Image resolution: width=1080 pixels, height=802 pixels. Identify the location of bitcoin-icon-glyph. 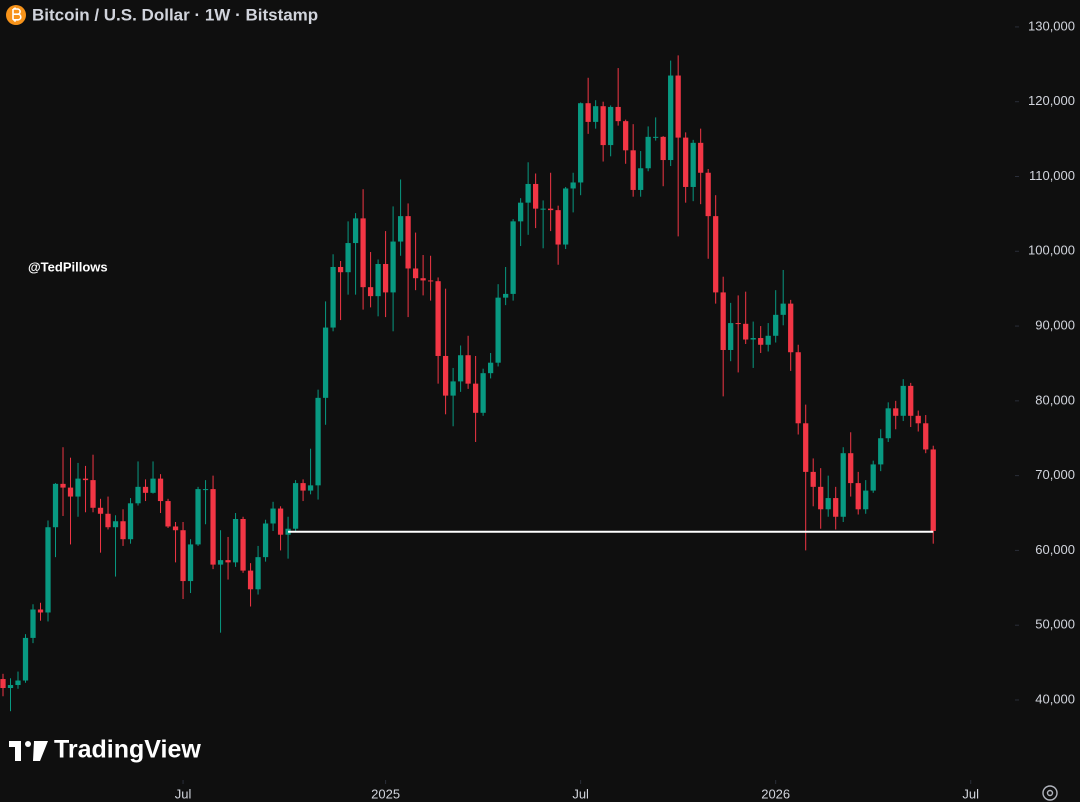
(17, 14).